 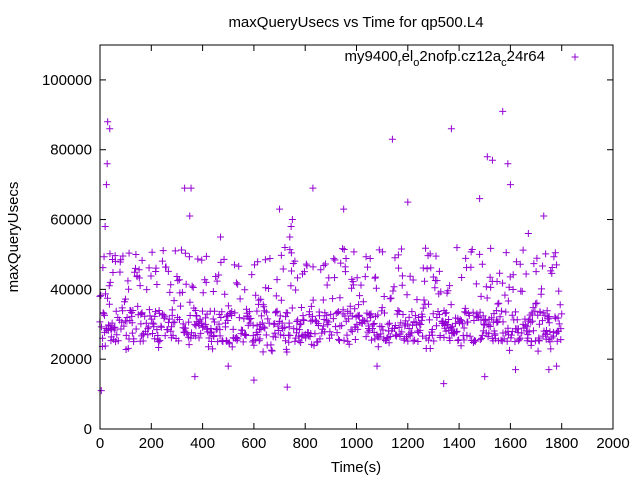 What do you see at coordinates (356, 443) in the screenshot?
I see `x-tick-label: 1000` at bounding box center [356, 443].